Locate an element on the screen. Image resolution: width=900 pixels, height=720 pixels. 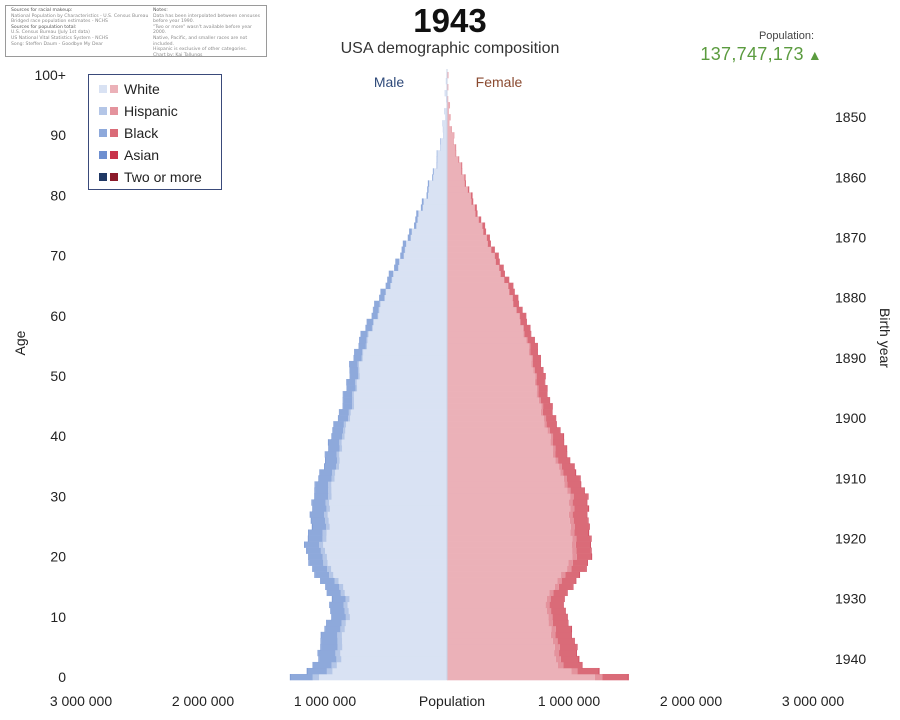
female-bar-age-59-hispanic is located at coordinates (520, 322).